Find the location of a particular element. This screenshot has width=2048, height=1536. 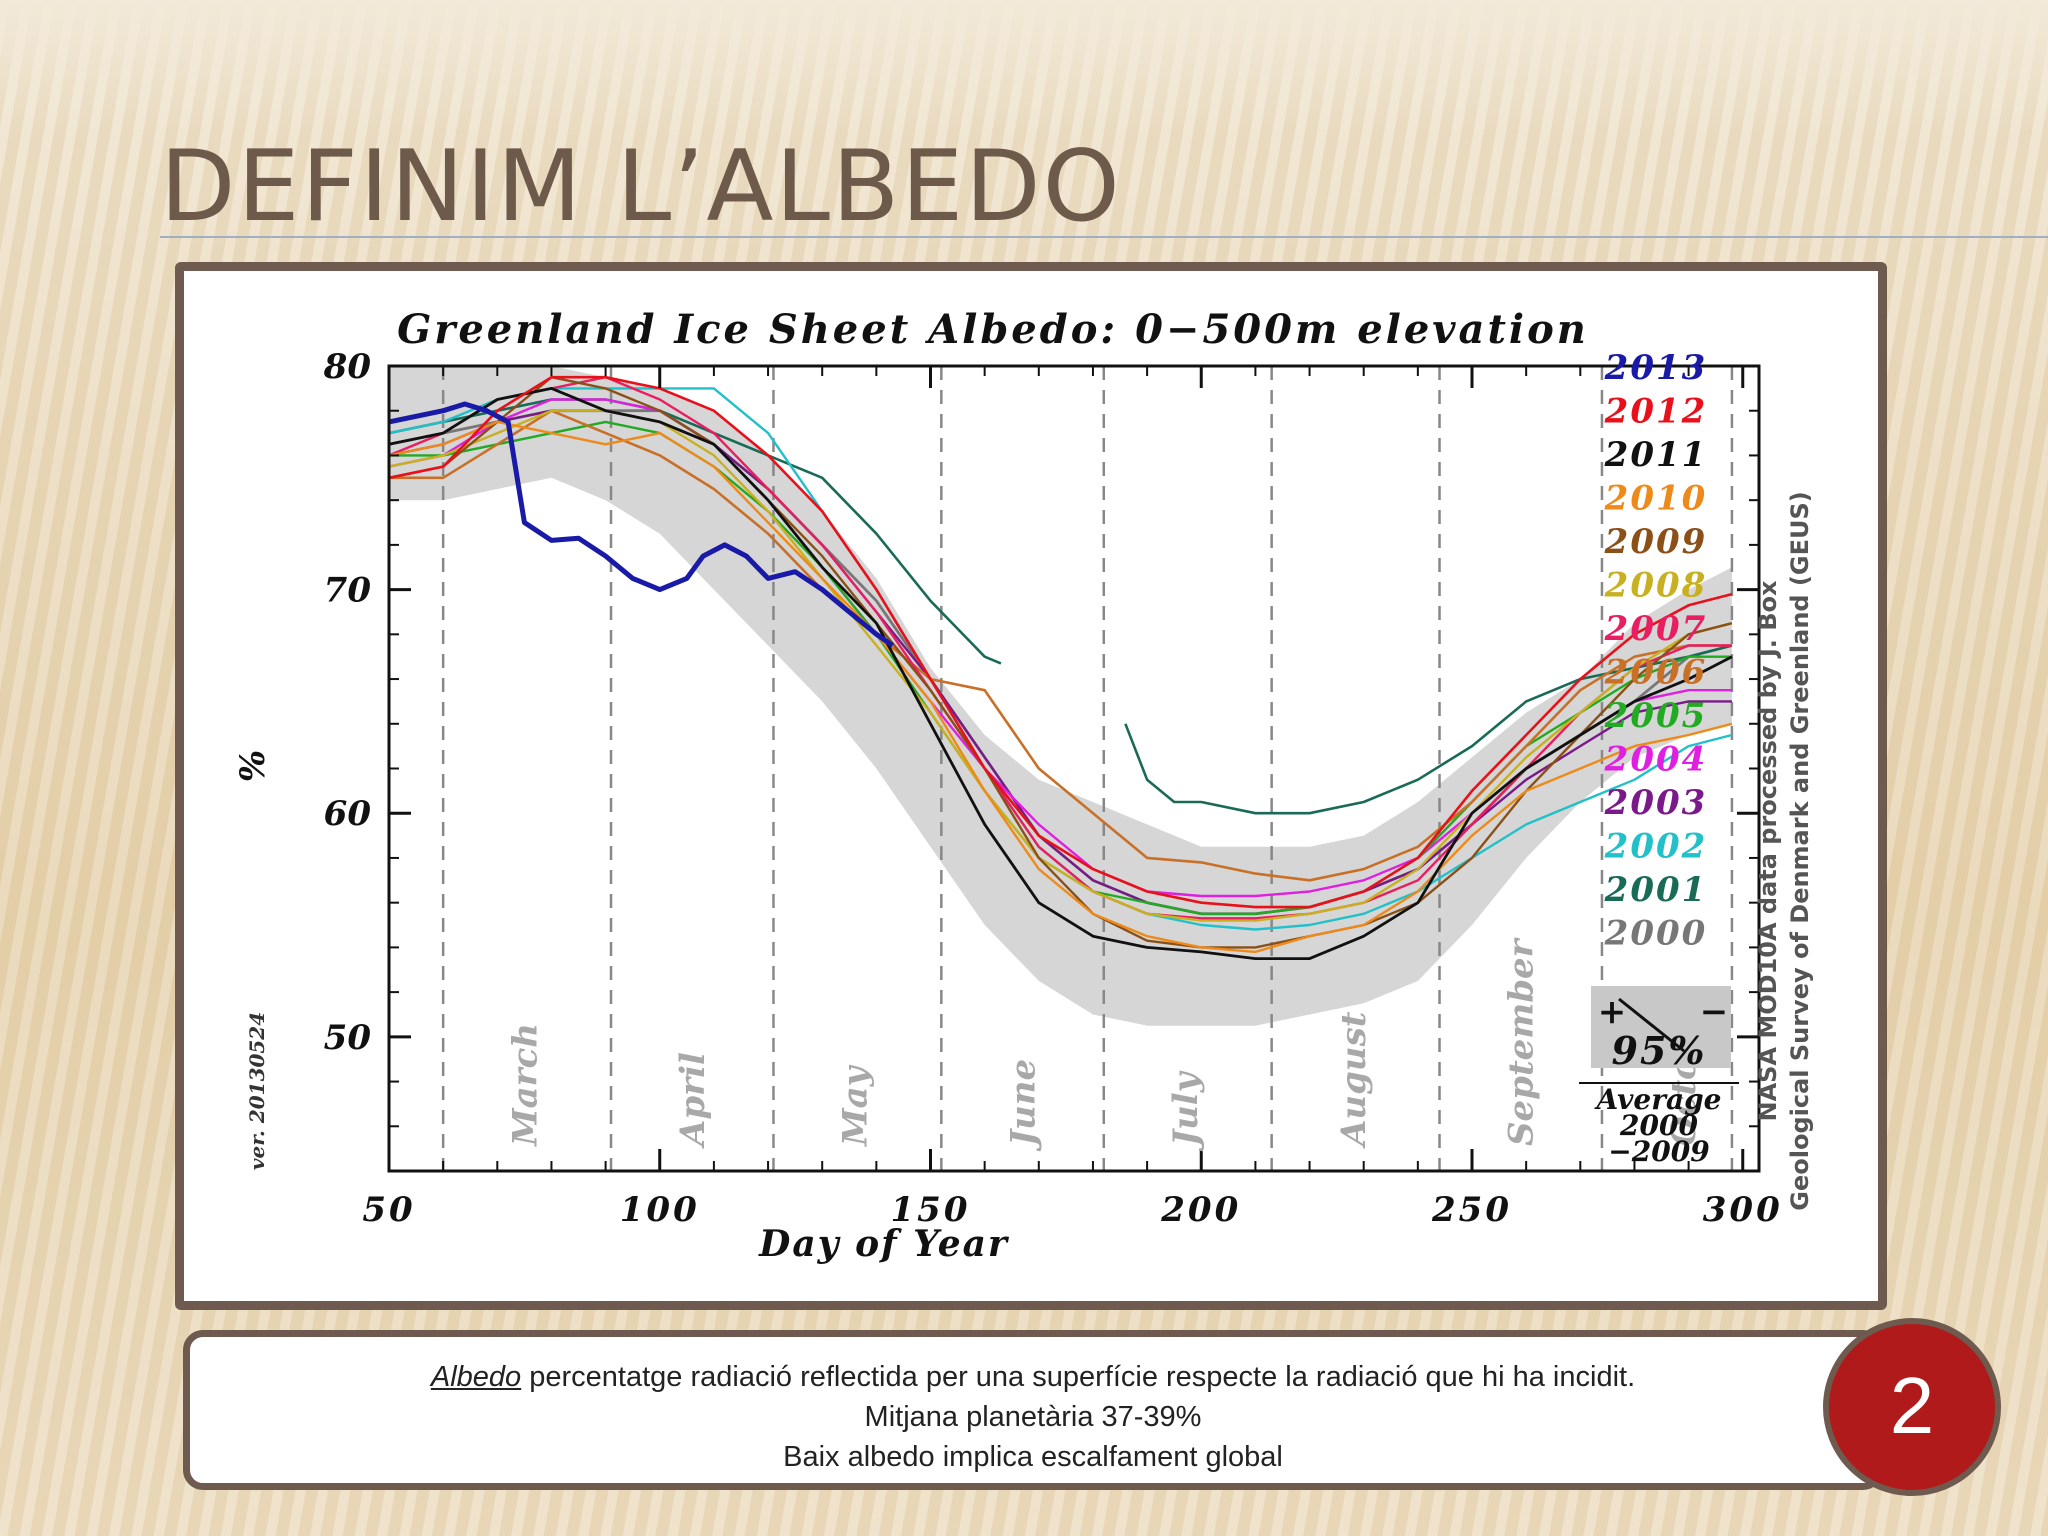

legend-entry: 2011 is located at coordinates (1656, 455).